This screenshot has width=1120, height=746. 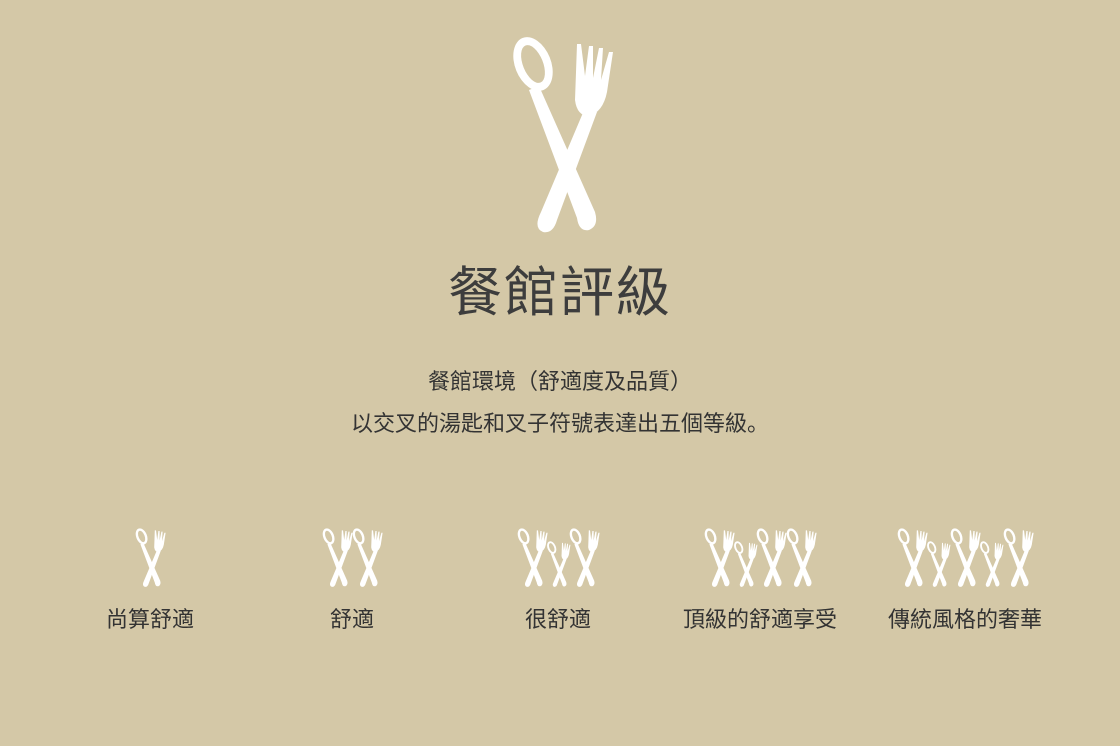 I want to click on rating-label: 很舒適, so click(x=557, y=620).